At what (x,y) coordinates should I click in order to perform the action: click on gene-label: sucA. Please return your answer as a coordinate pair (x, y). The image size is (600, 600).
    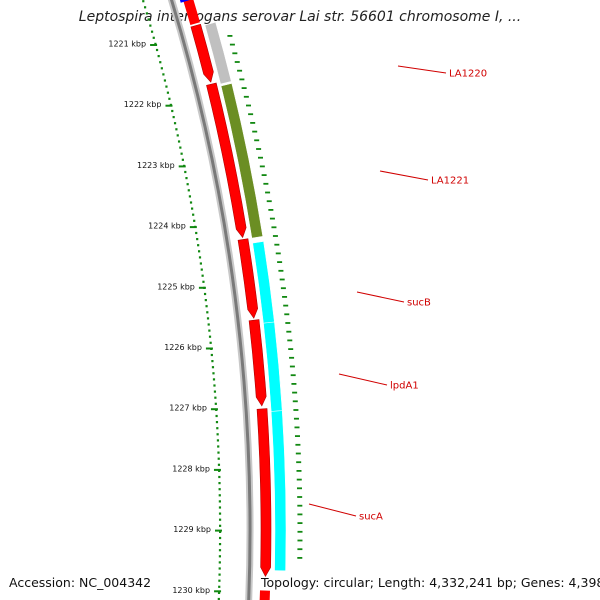
    Looking at the image, I should click on (371, 517).